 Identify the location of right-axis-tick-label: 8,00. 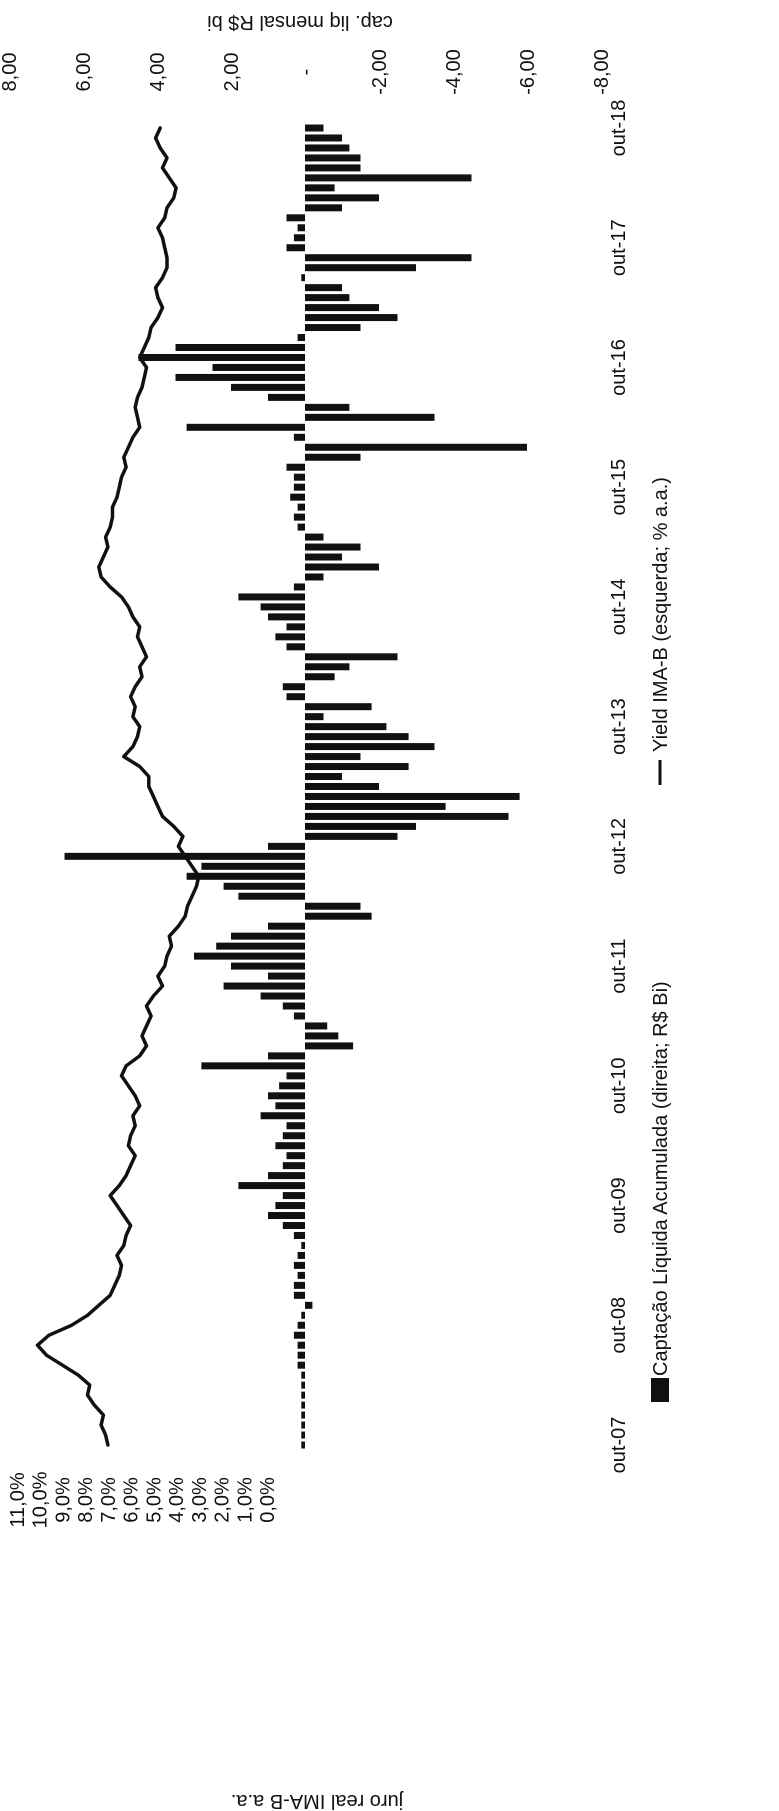
(10, 72).